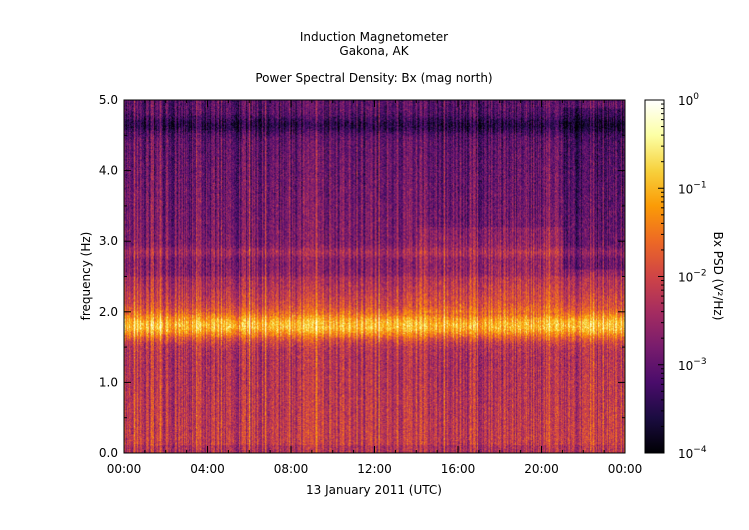  I want to click on x-tick-label: 08:00, so click(291, 469).